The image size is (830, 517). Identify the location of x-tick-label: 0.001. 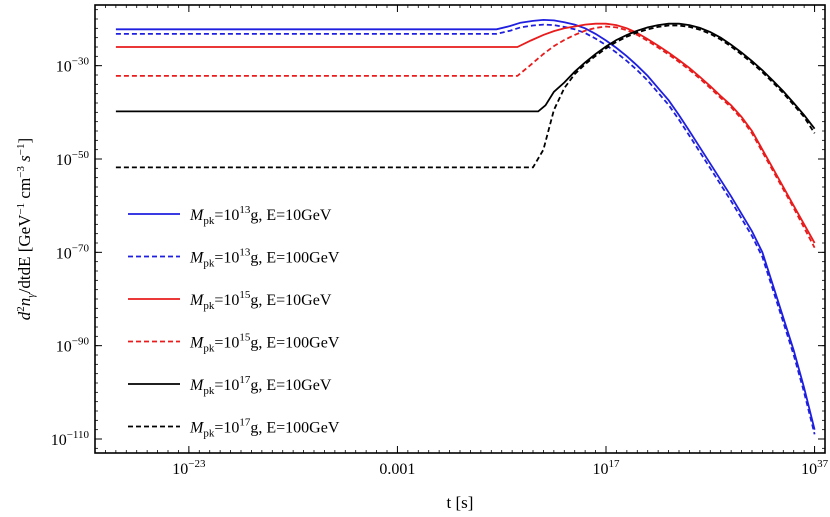
(397, 469).